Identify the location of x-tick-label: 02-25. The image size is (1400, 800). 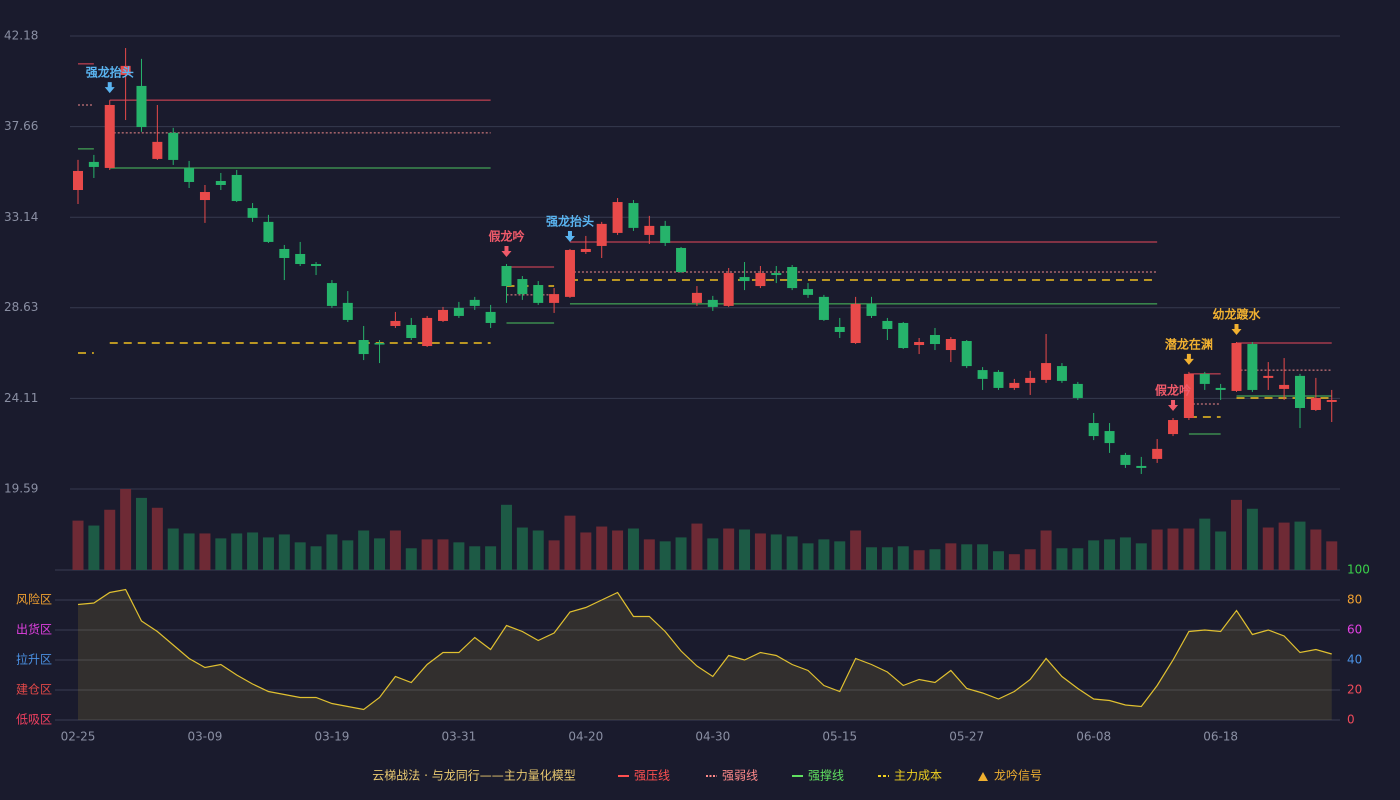
(78, 737).